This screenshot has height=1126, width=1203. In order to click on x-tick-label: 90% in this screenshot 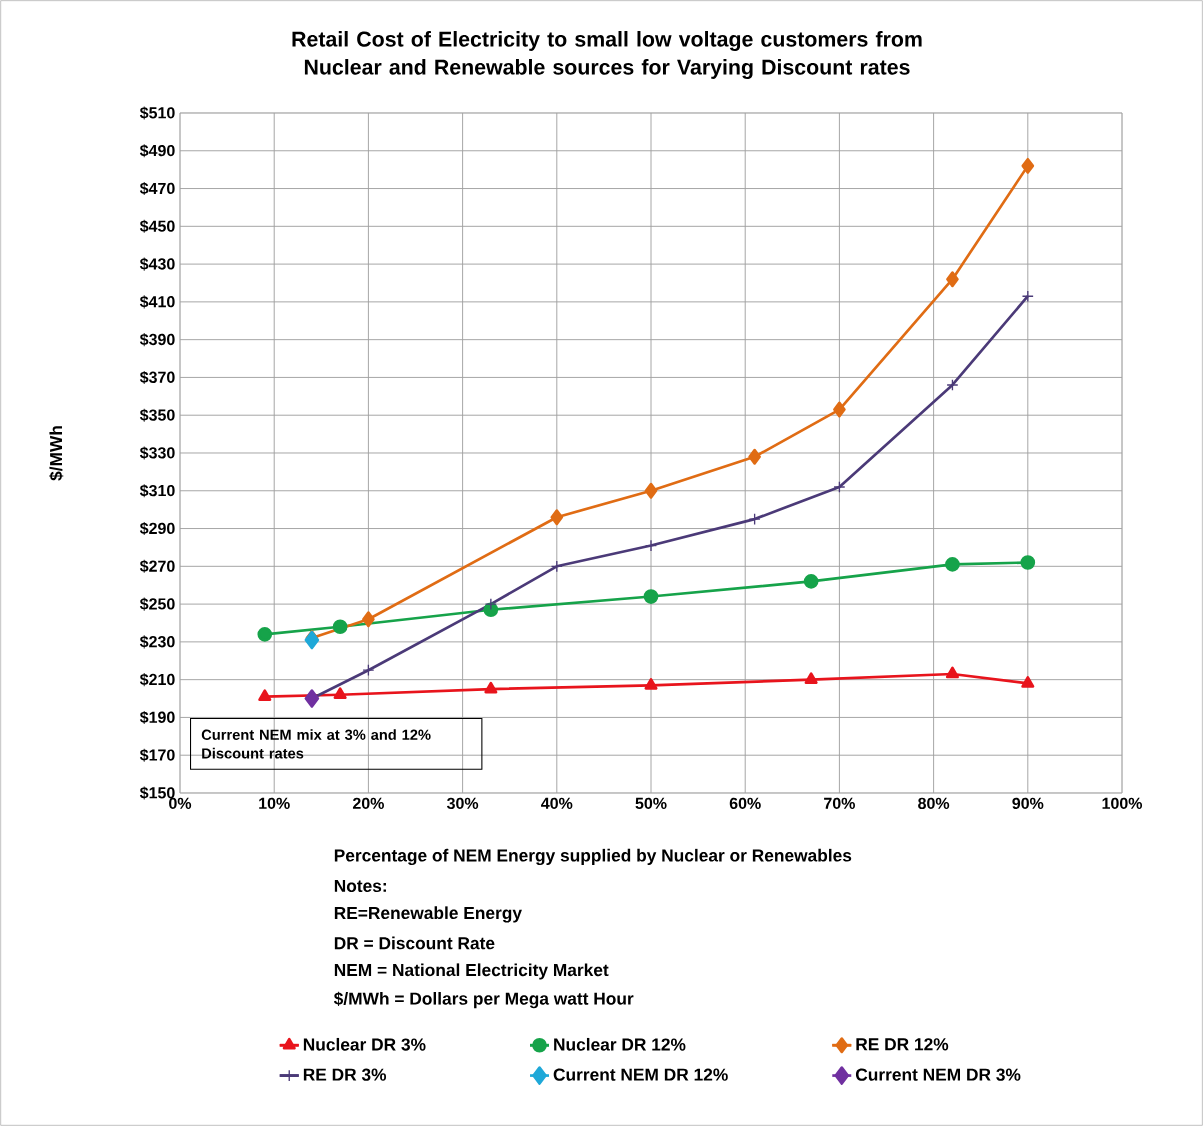, I will do `click(1028, 803)`.